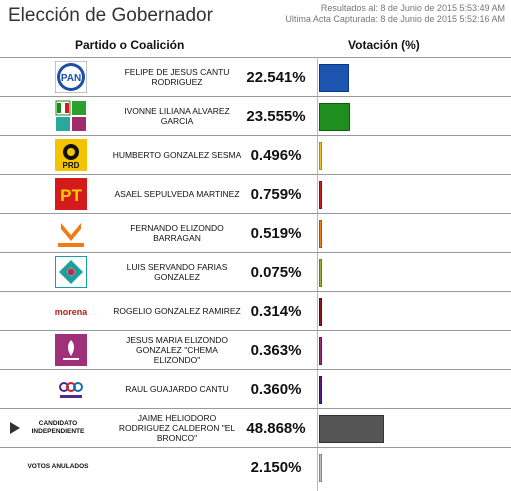 This screenshot has width=511, height=491. Describe the element at coordinates (71, 116) in the screenshot. I see `coalition-logo-icon` at that location.